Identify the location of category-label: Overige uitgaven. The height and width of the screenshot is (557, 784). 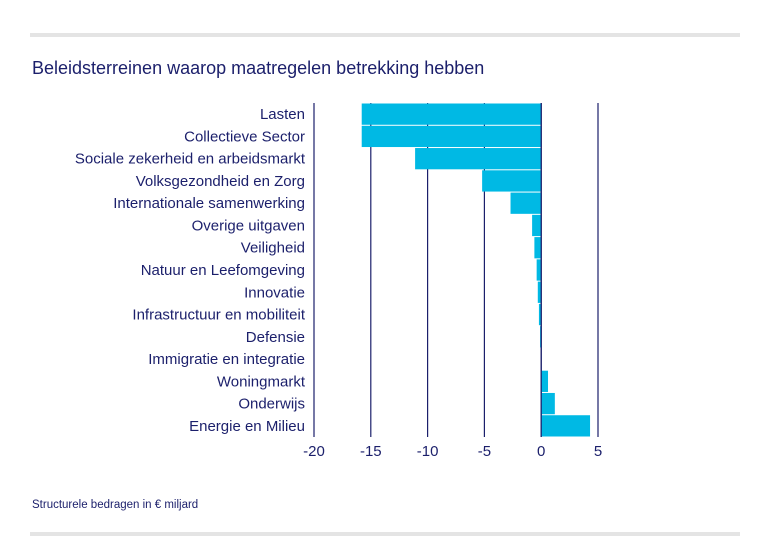
(248, 225).